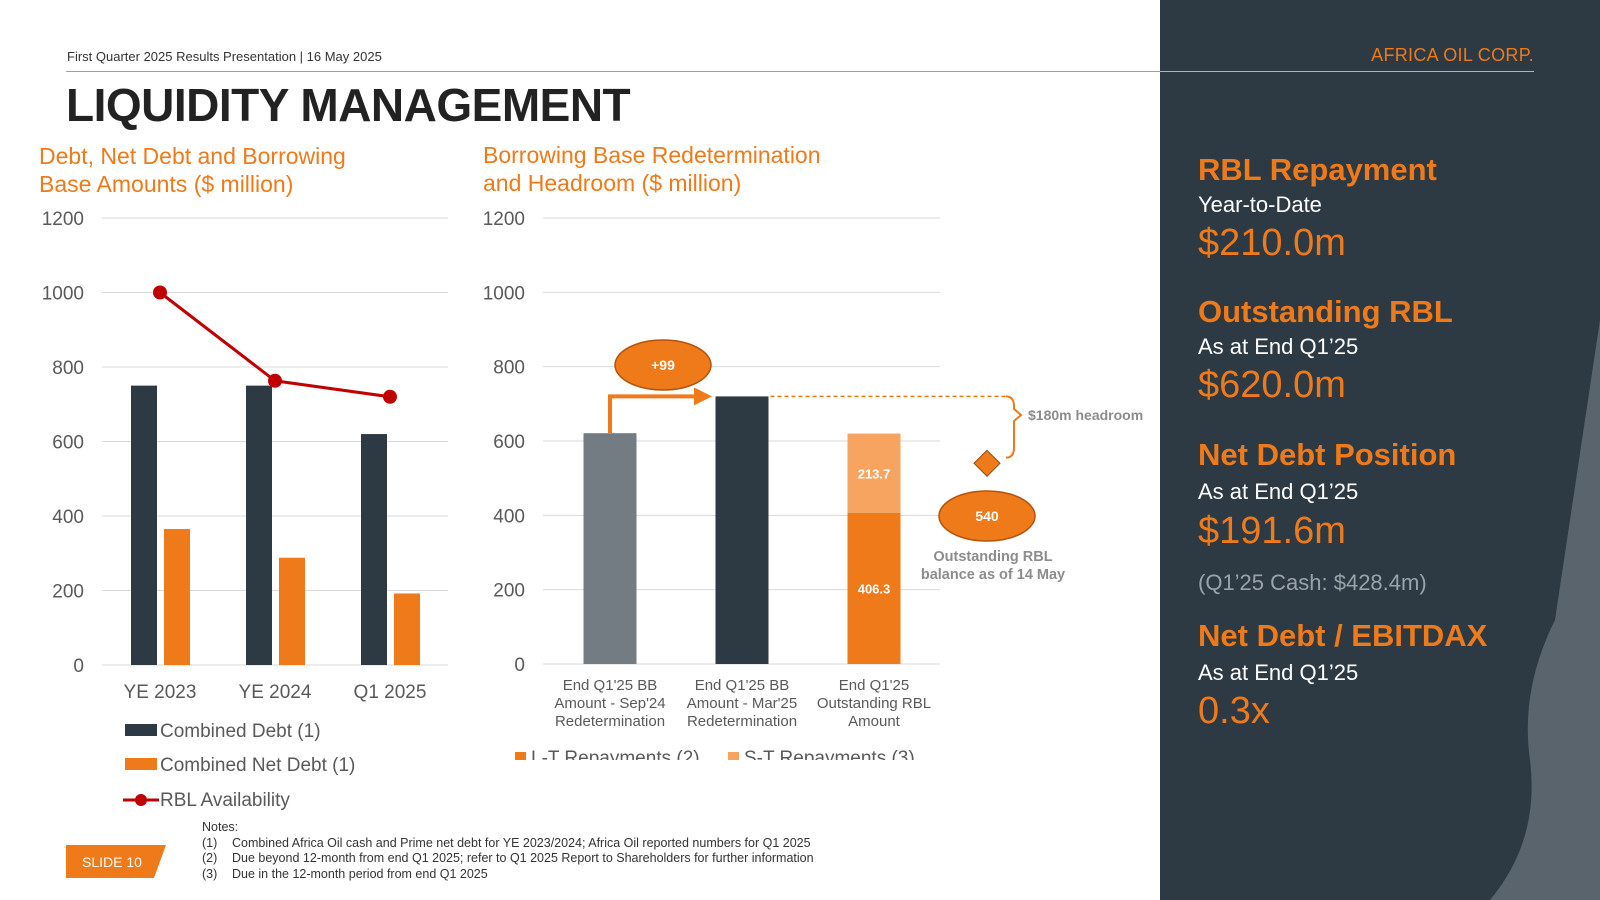 This screenshot has width=1600, height=900. I want to click on company-brand: AFRICA OIL CORP., so click(1452, 55).